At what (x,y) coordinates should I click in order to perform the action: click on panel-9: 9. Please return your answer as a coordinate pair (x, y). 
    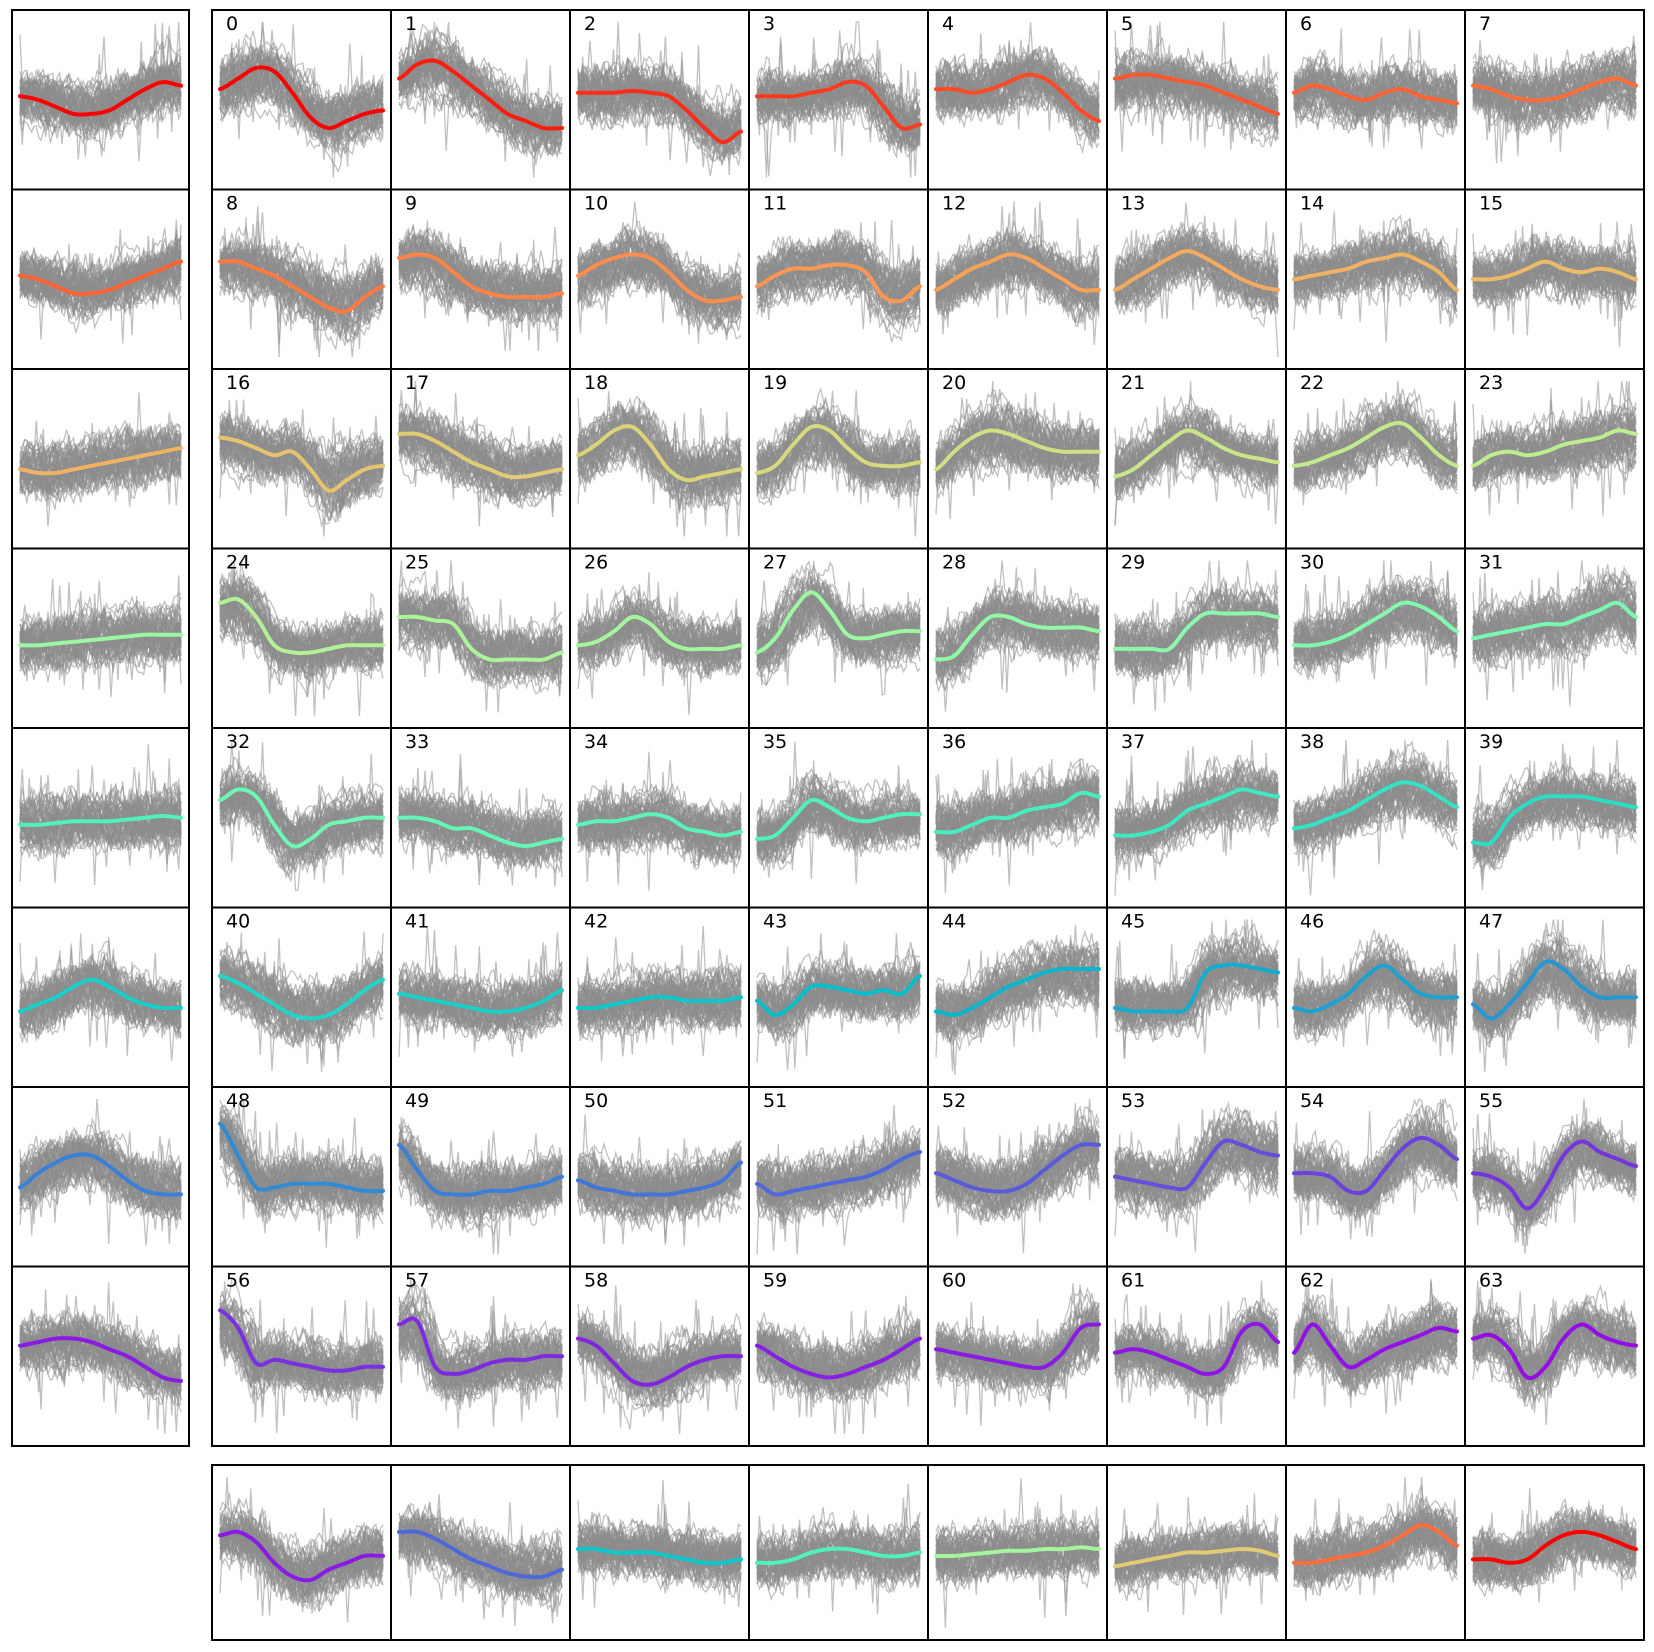
    Looking at the image, I should click on (480, 279).